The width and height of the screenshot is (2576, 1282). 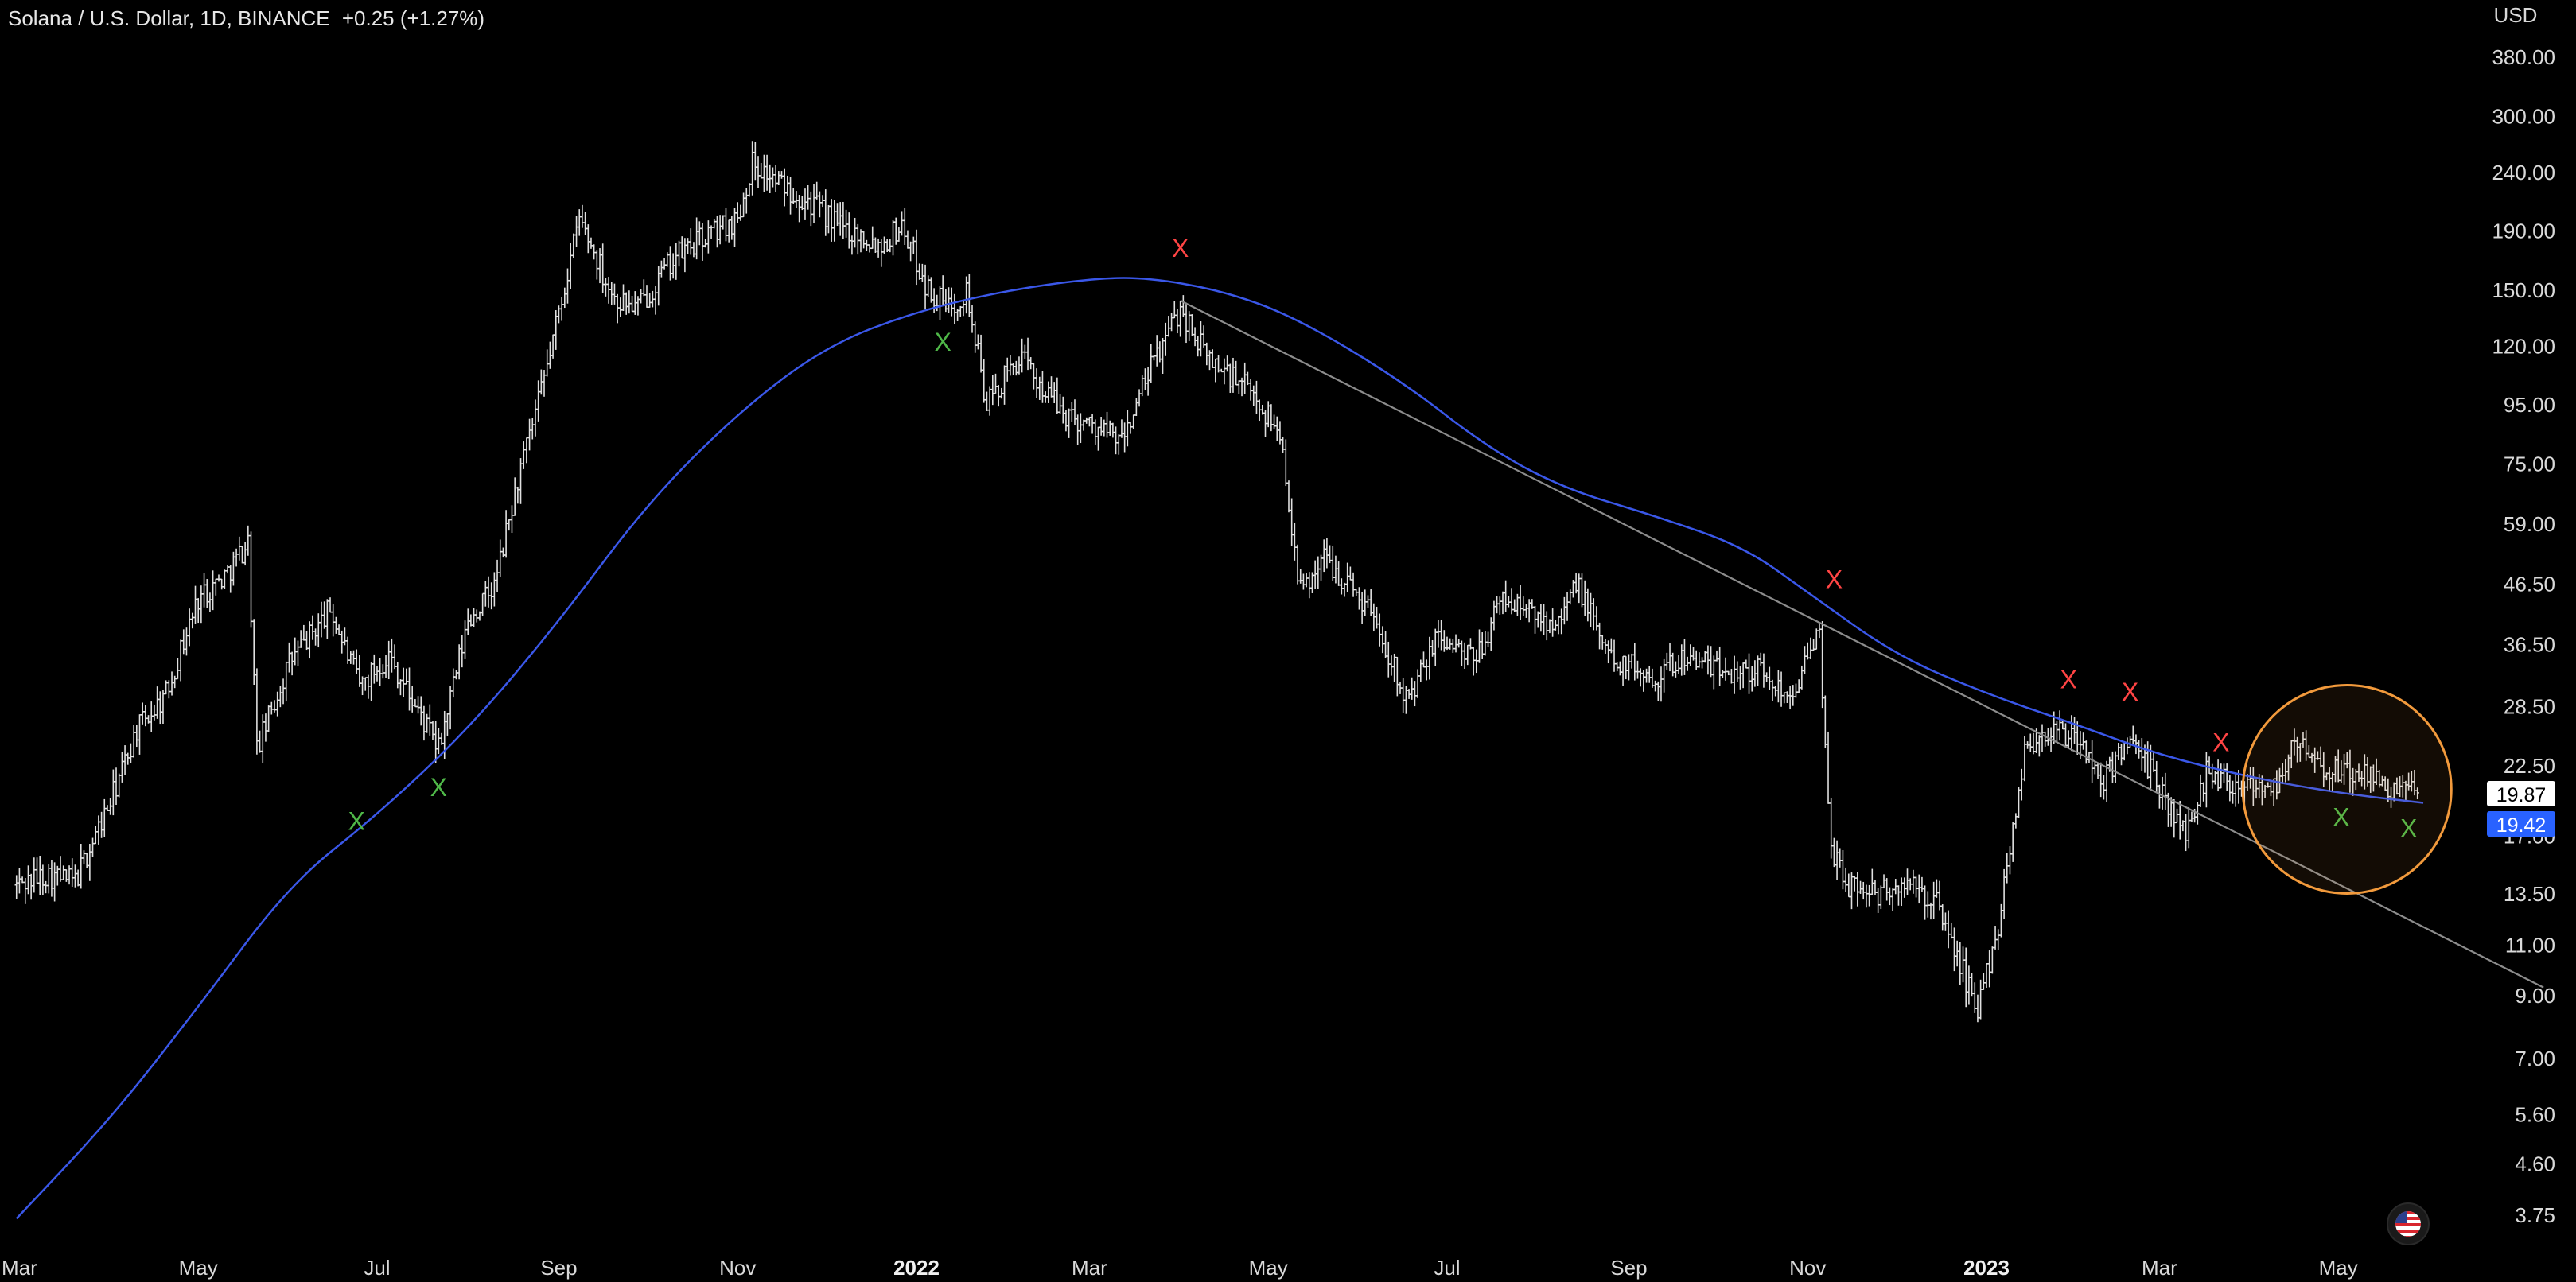 I want to click on highlight-circle, so click(x=2347, y=789).